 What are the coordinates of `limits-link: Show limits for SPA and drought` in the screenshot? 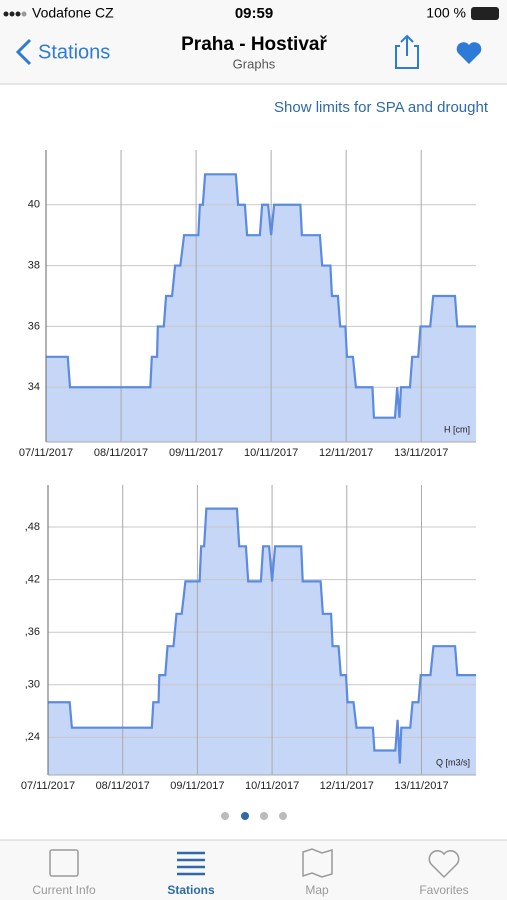 It's located at (381, 107).